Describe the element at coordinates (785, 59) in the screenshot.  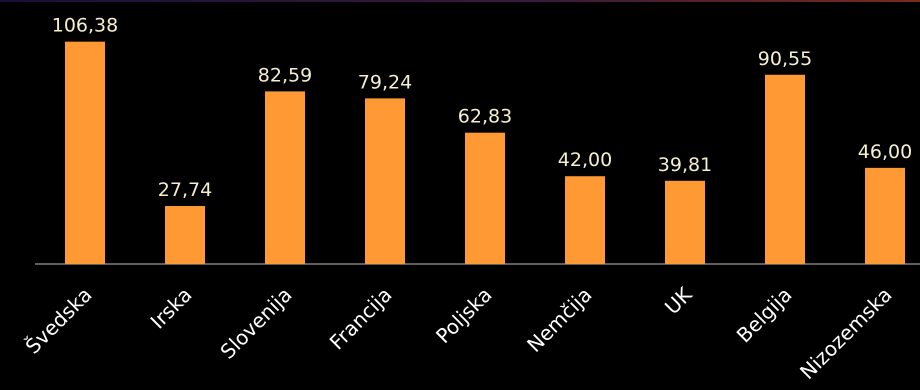
I see `data-label: 90,55` at that location.